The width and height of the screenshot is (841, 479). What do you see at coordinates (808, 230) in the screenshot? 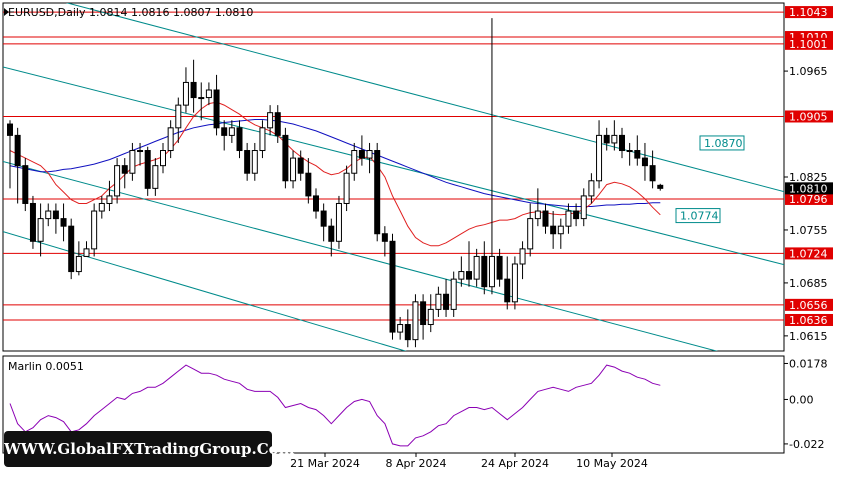
I see `price-tick-label: 1.0755` at bounding box center [808, 230].